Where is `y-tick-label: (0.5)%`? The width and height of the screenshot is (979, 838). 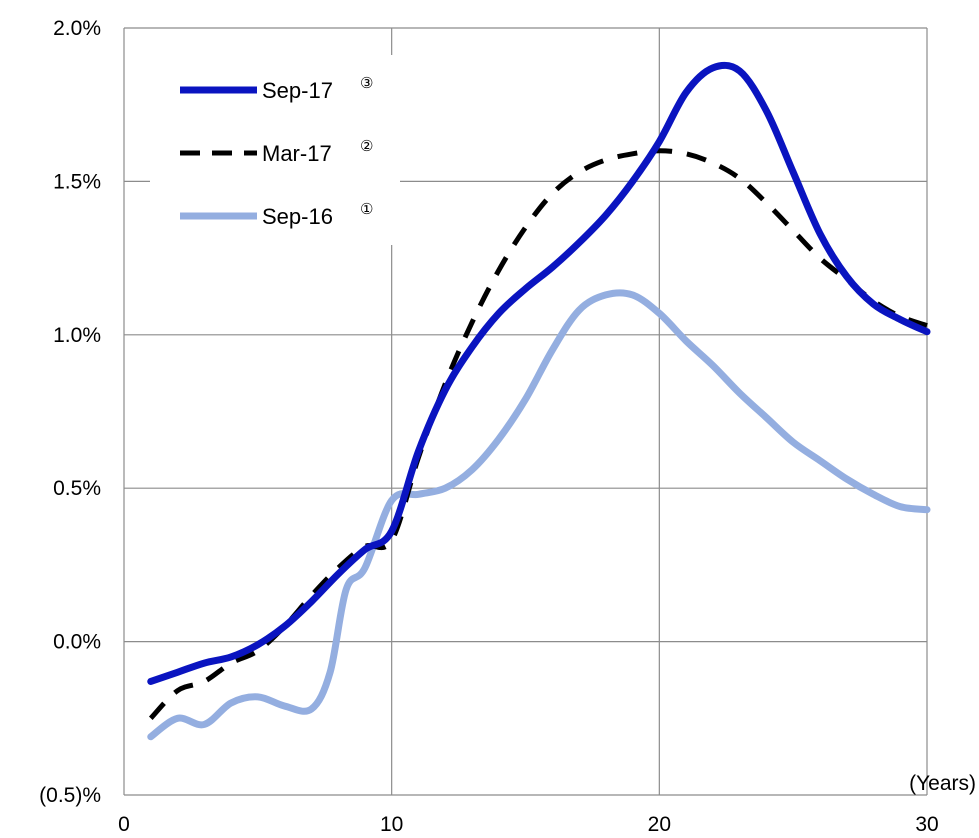 y-tick-label: (0.5)% is located at coordinates (70, 795).